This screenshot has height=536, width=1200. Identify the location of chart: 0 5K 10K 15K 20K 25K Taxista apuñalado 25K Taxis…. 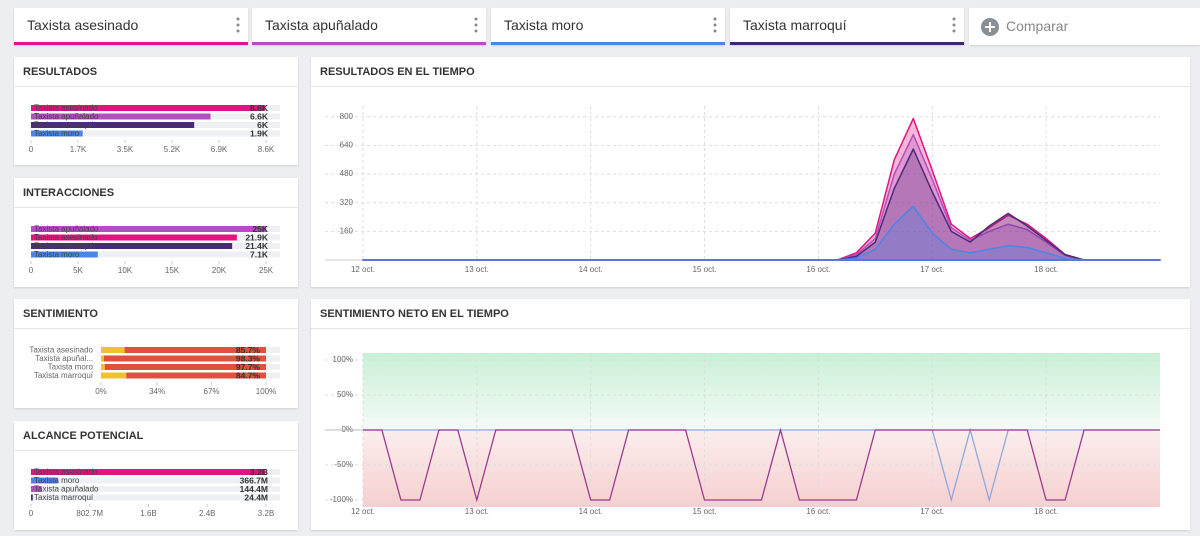
(154, 249).